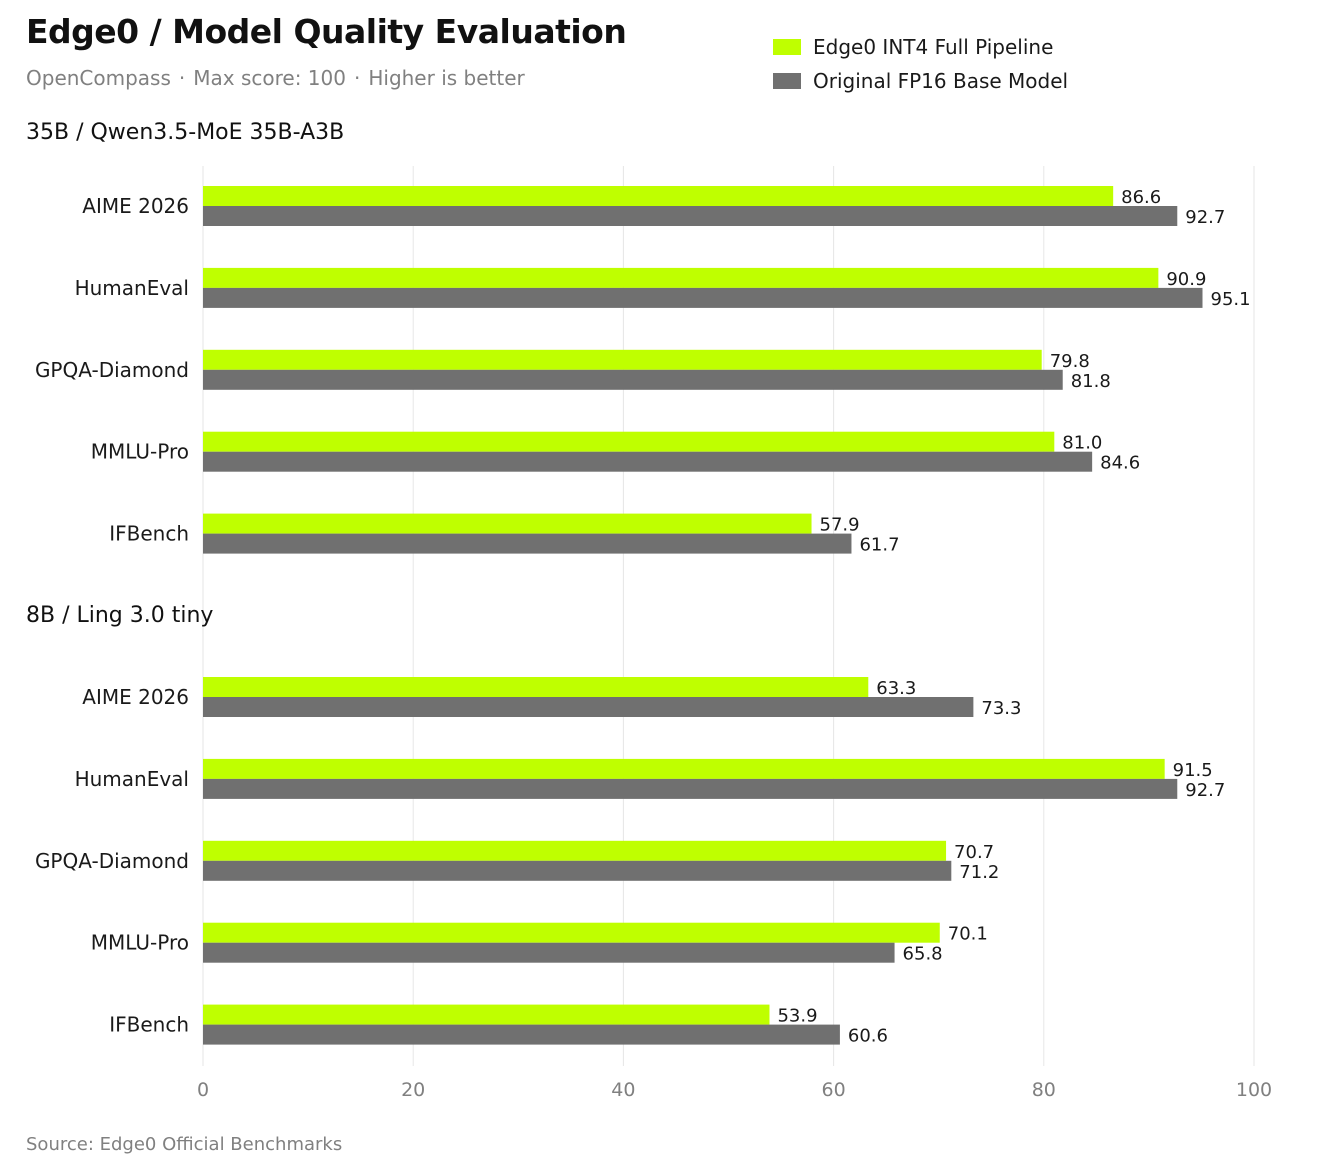 The height and width of the screenshot is (1173, 1341). Describe the element at coordinates (879, 545) in the screenshot. I see `value-label-fp16: 61.7` at that location.